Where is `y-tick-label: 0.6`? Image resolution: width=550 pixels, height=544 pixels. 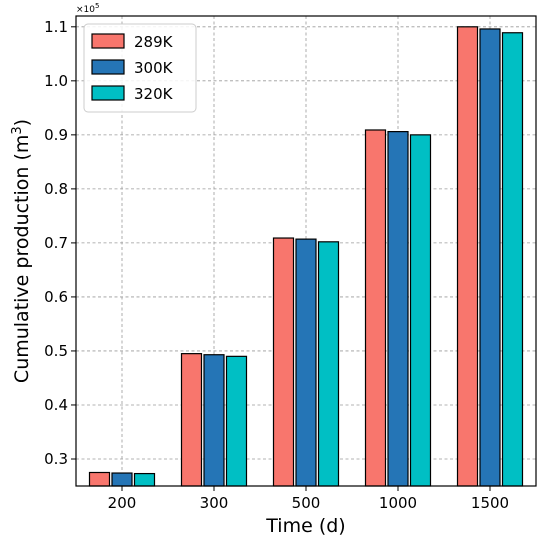 y-tick-label: 0.6 is located at coordinates (56, 297).